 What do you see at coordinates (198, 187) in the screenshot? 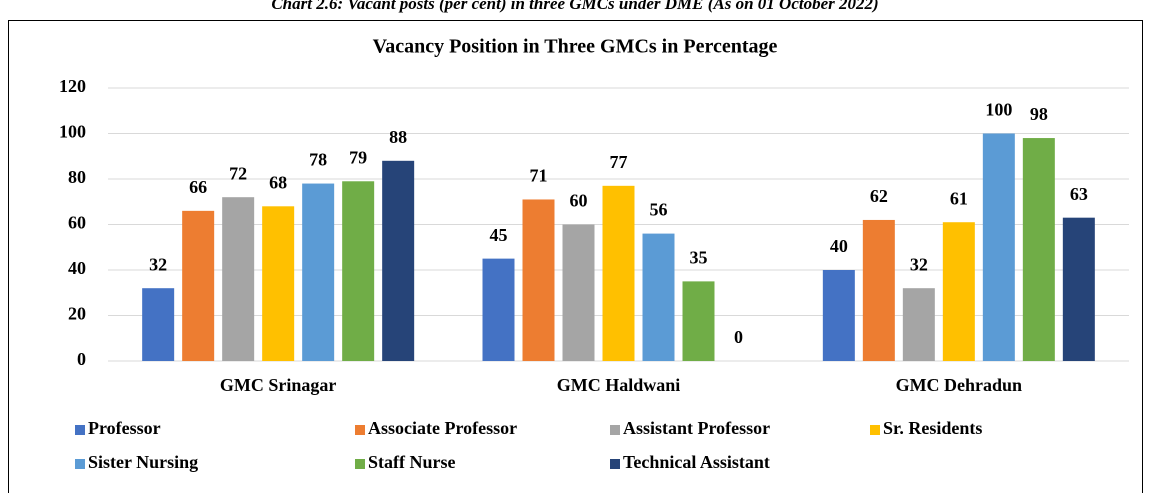
I see `data-label: 66` at bounding box center [198, 187].